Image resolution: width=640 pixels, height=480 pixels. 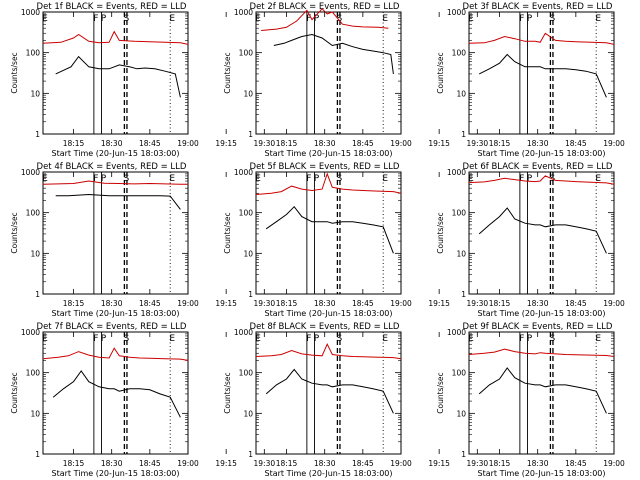 I want to click on panel-title: Det 1f BLACK = Events, RED = LLD, so click(x=112, y=7).